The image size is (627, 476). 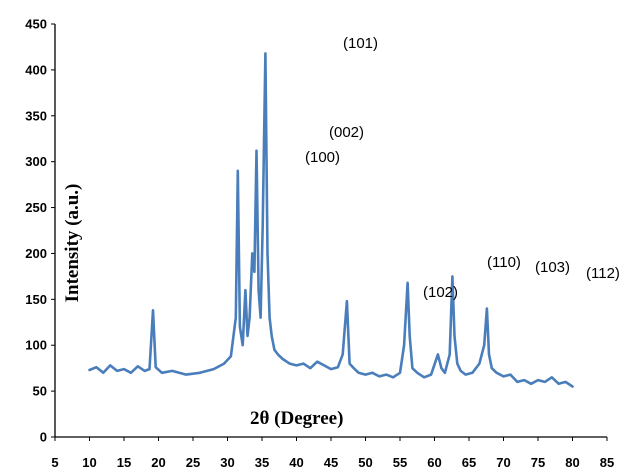 I want to click on x-tick-label: 45, so click(x=331, y=462).